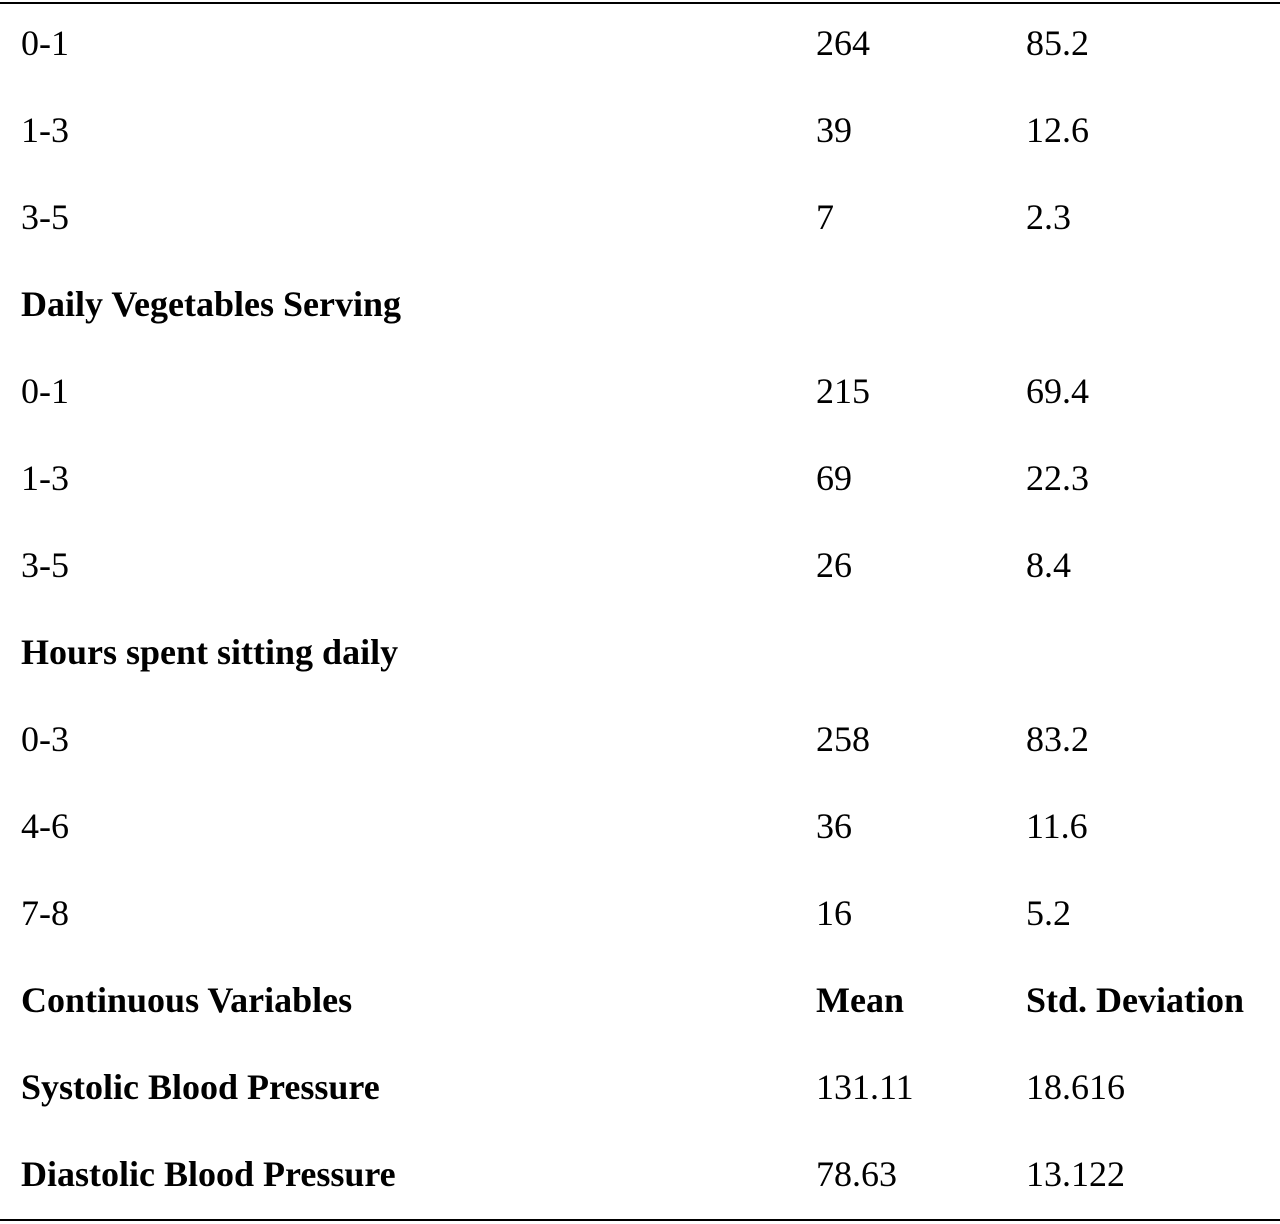 The width and height of the screenshot is (1280, 1224). What do you see at coordinates (1057, 43) in the screenshot?
I see `row-percent: 85.2` at bounding box center [1057, 43].